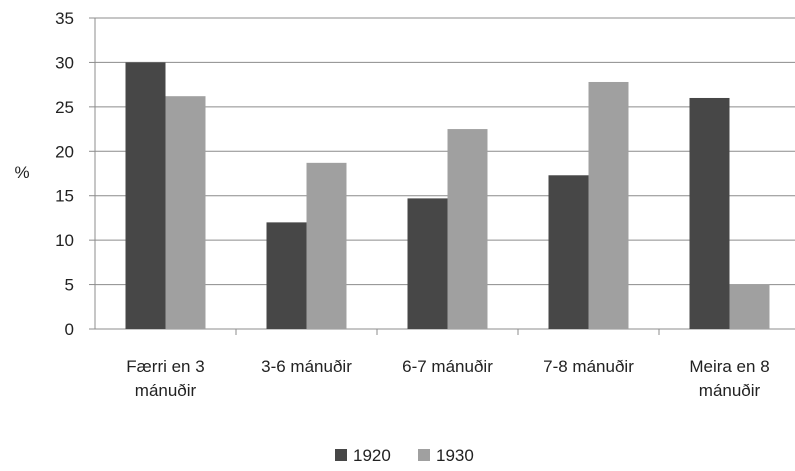 This screenshot has height=471, width=795. What do you see at coordinates (729, 366) in the screenshot?
I see `x-tick-label: Meira en 8` at bounding box center [729, 366].